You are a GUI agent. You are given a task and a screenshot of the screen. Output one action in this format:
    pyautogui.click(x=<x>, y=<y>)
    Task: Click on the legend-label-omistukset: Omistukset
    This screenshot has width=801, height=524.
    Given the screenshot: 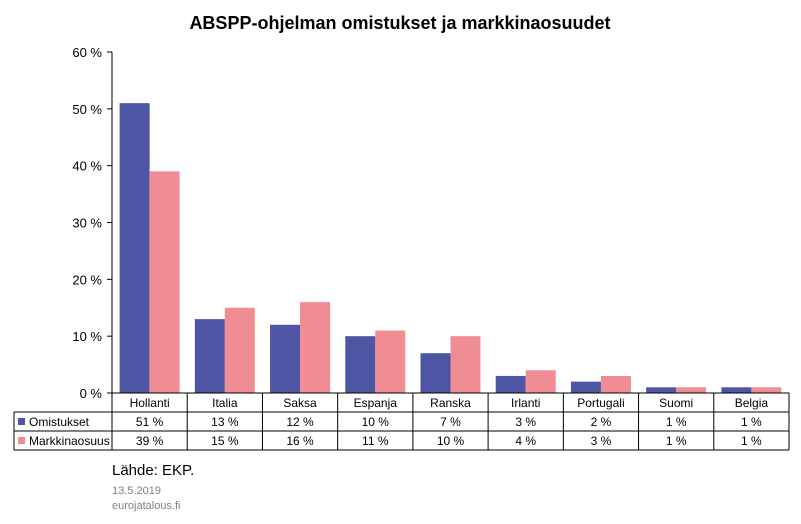 What is the action you would take?
    pyautogui.click(x=59, y=422)
    